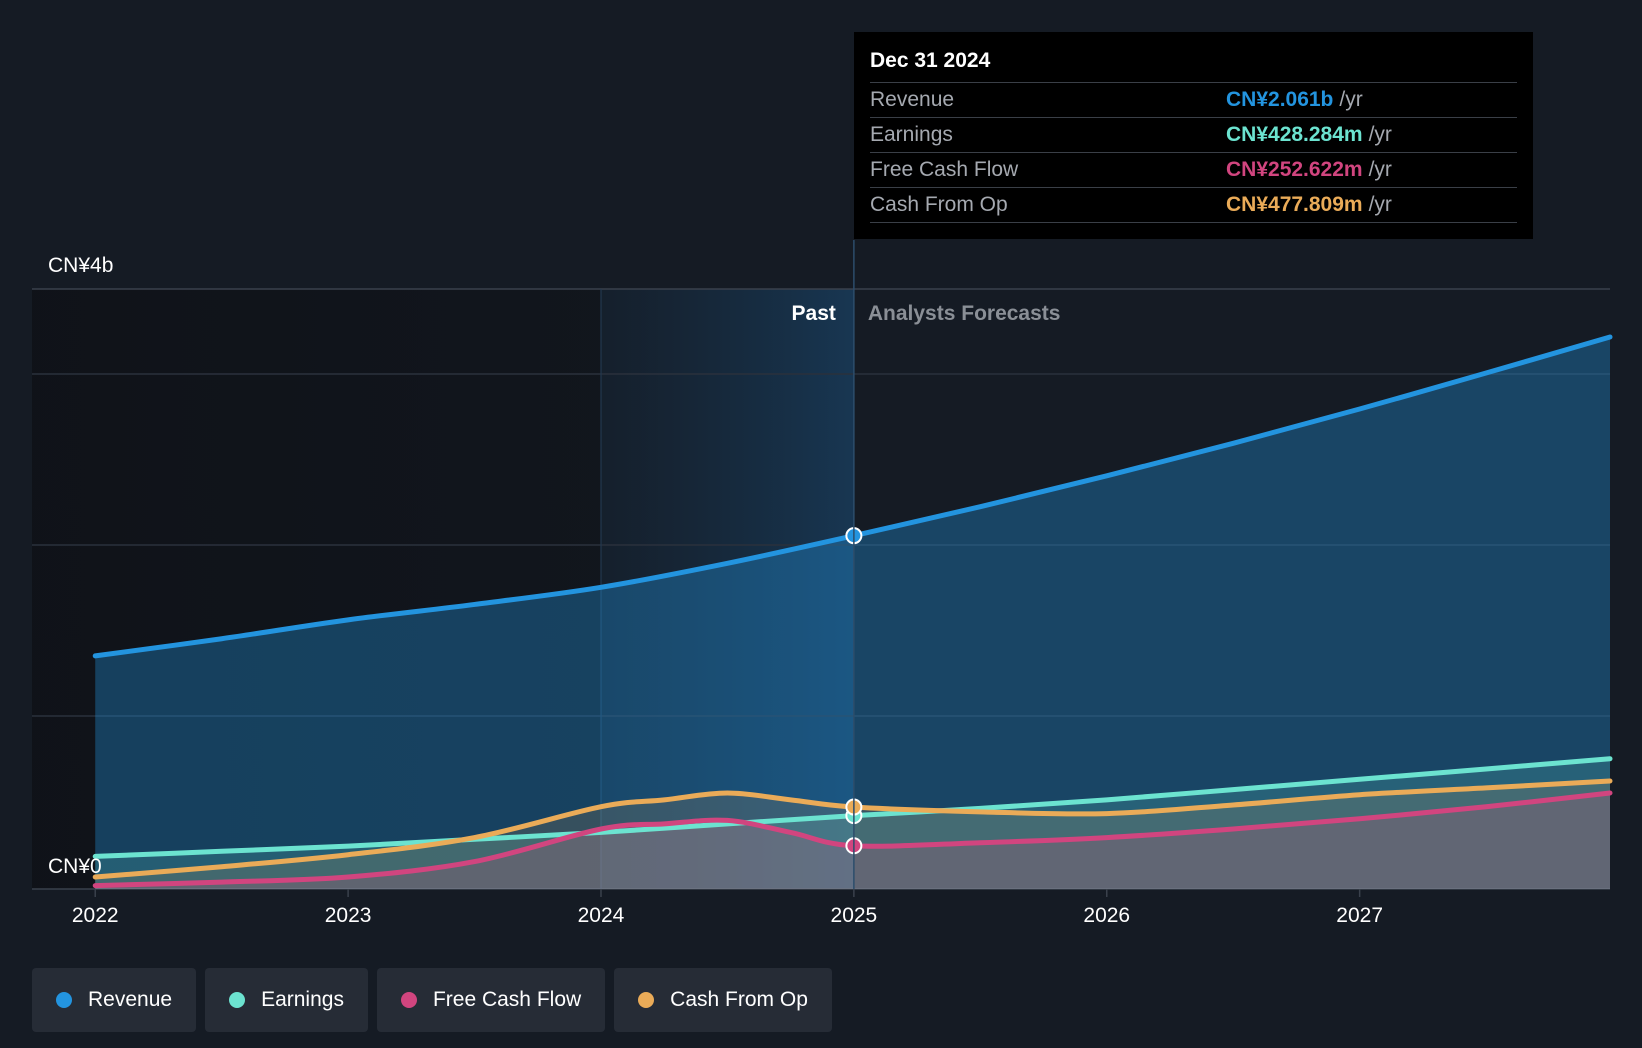 The image size is (1642, 1048). What do you see at coordinates (601, 915) in the screenshot?
I see `x-tick-label: 2024` at bounding box center [601, 915].